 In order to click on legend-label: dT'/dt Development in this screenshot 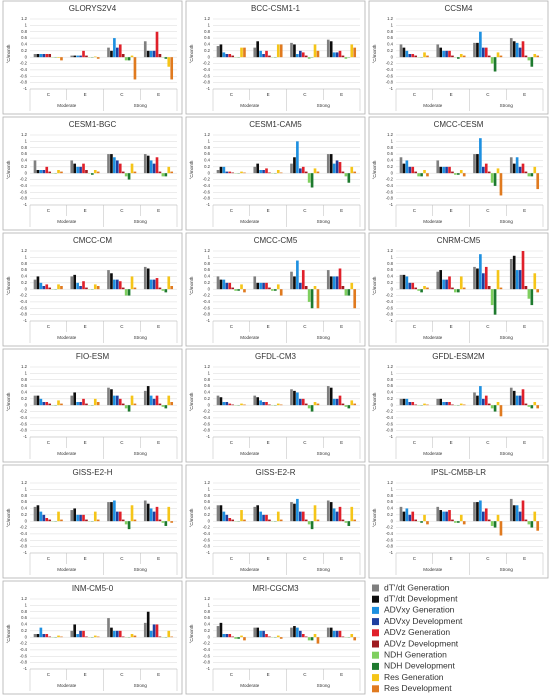, I will do `click(421, 598)`.